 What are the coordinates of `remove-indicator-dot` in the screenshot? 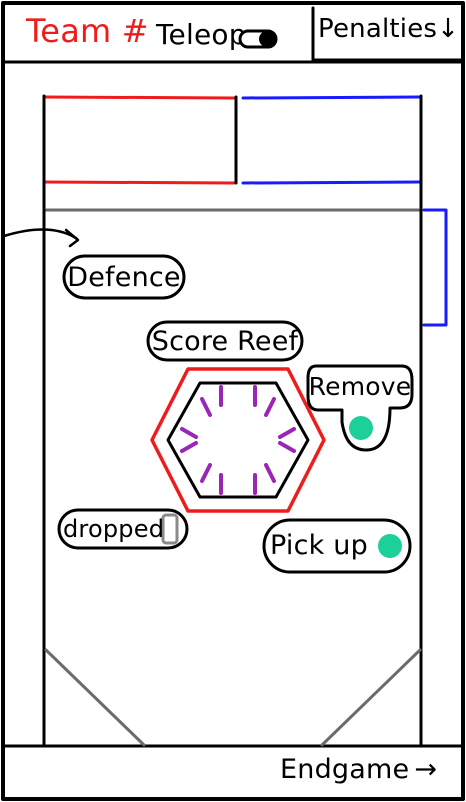 It's located at (361, 428).